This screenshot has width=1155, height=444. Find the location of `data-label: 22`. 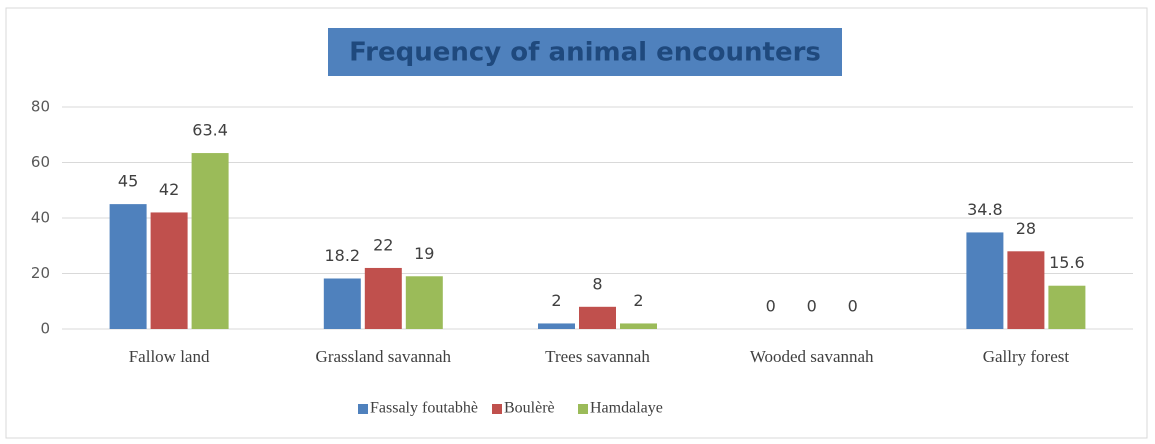

data-label: 22 is located at coordinates (383, 244).